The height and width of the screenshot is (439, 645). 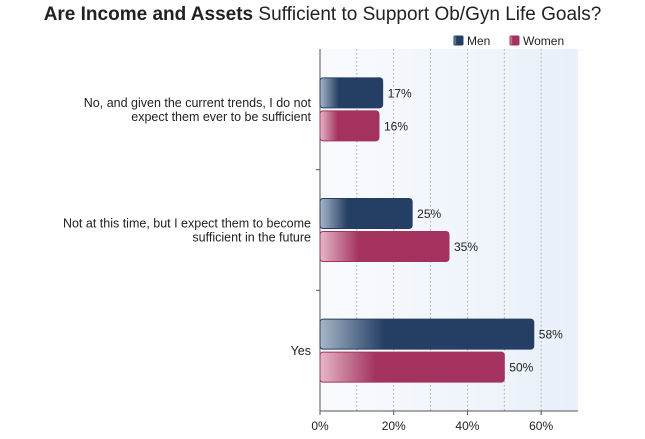 What do you see at coordinates (320, 426) in the screenshot?
I see `x-tick-label: 0%` at bounding box center [320, 426].